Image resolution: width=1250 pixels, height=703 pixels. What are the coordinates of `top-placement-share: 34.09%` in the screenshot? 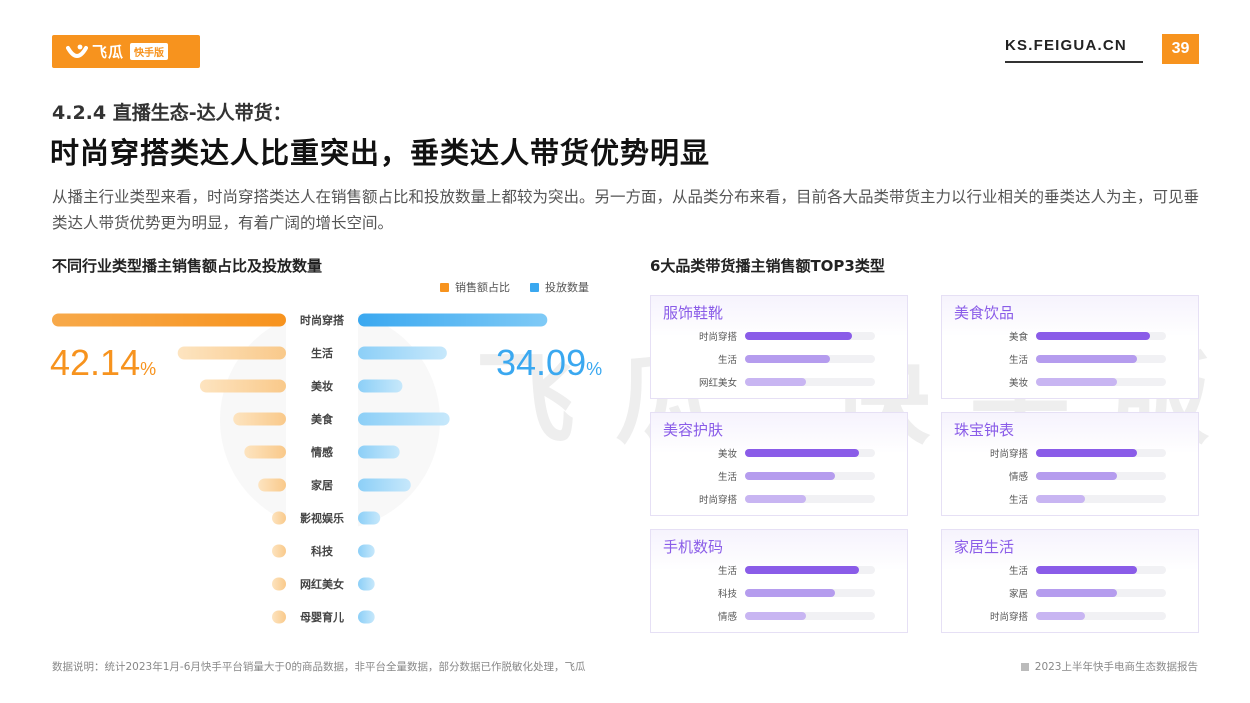 It's located at (549, 363).